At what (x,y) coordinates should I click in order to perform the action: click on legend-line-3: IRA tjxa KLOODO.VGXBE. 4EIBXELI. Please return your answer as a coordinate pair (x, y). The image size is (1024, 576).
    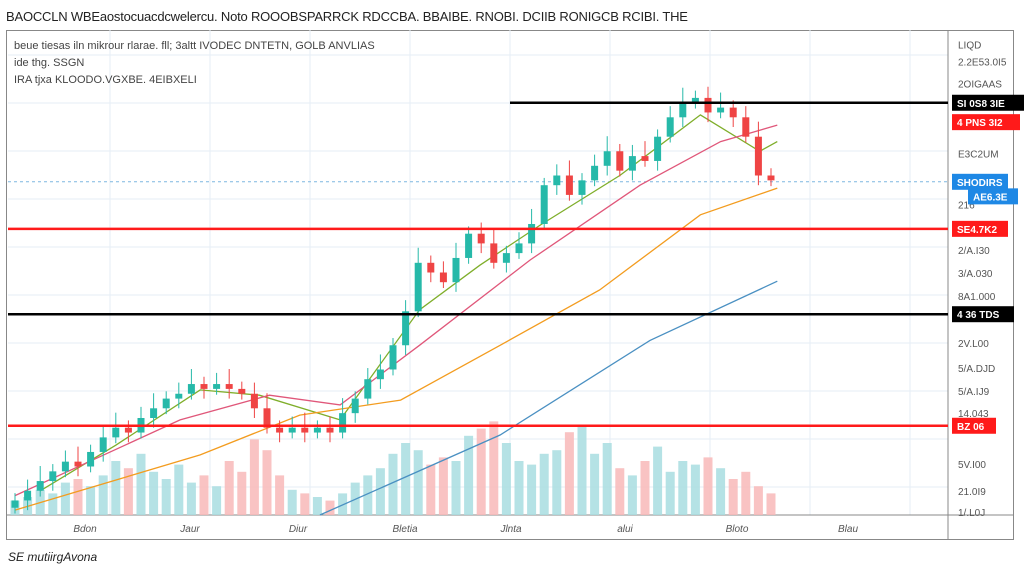
    Looking at the image, I should click on (105, 80).